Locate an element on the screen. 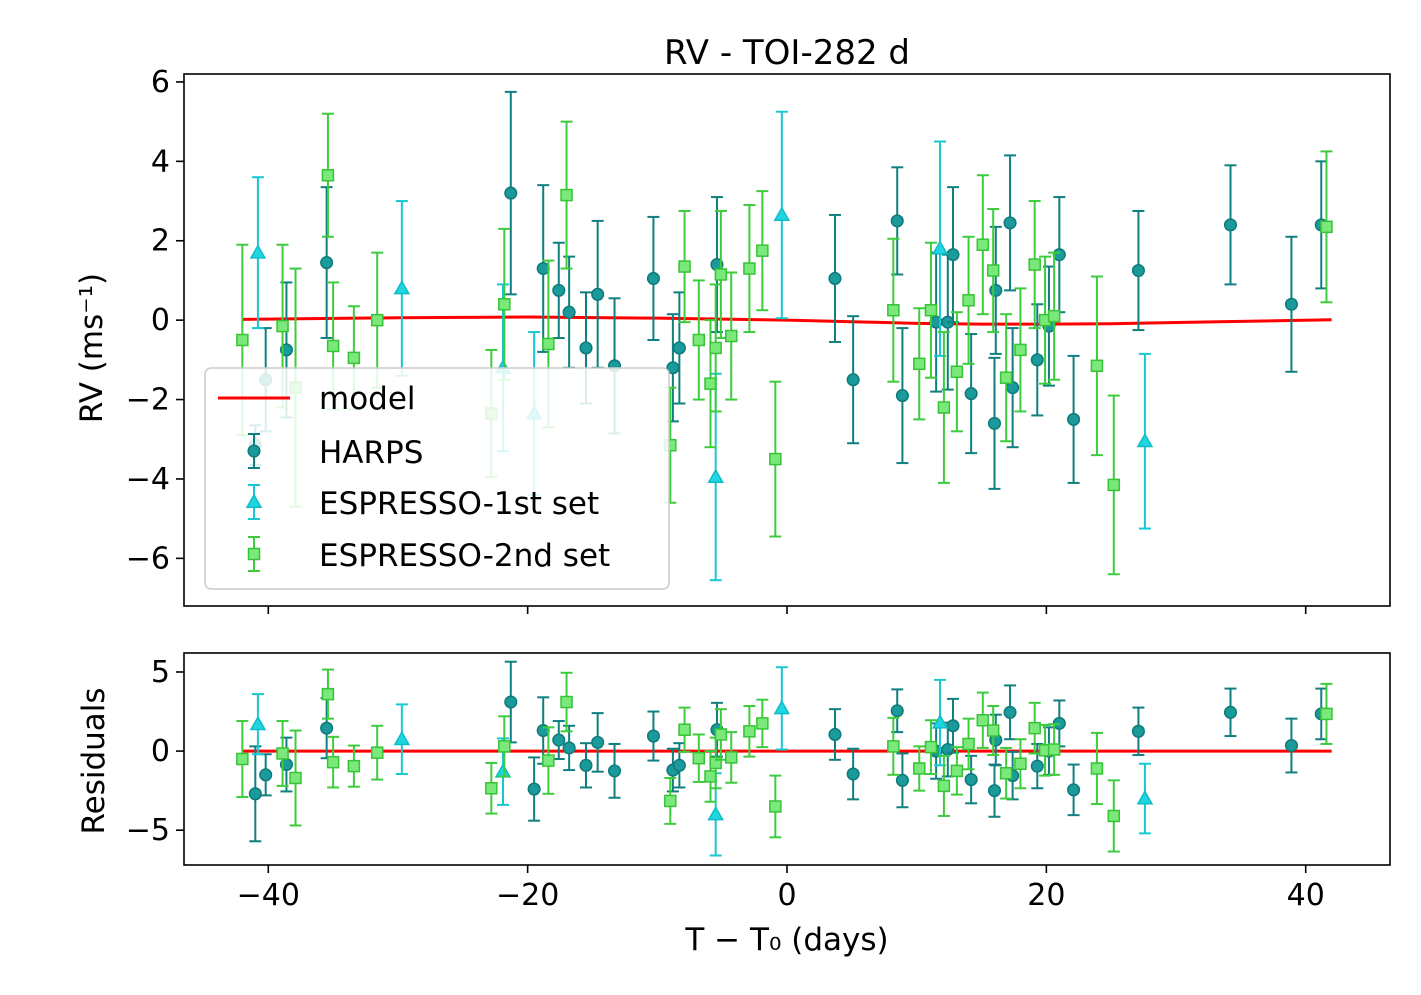 The width and height of the screenshot is (1421, 995). residuals-y-tick-label: −5 is located at coordinates (148, 830).